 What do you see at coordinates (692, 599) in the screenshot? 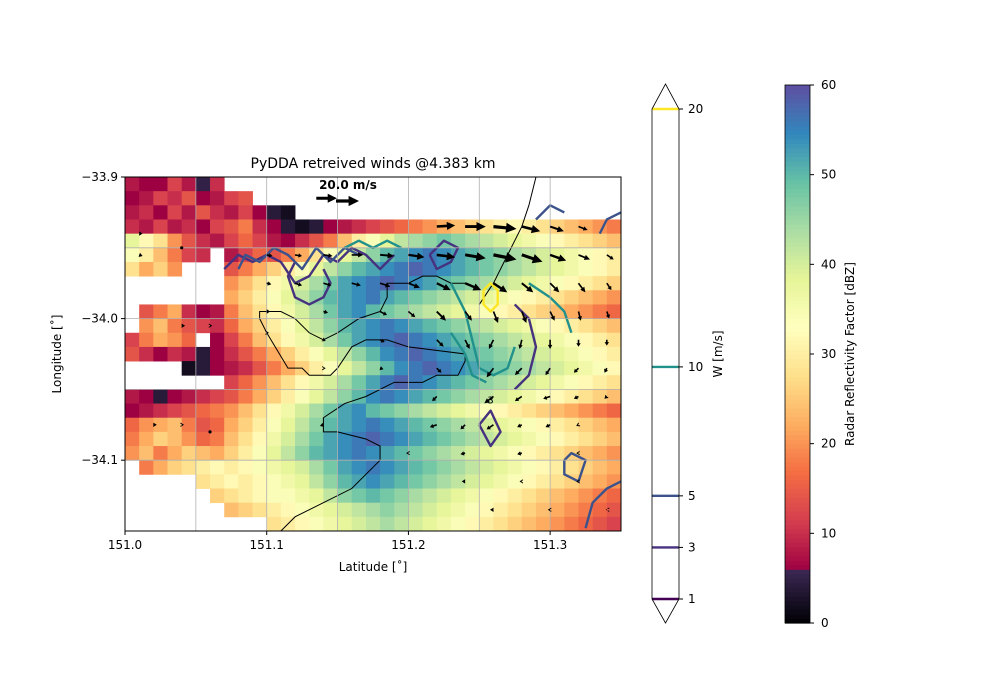
I see `w-colorbar-tick-label: 1` at bounding box center [692, 599].